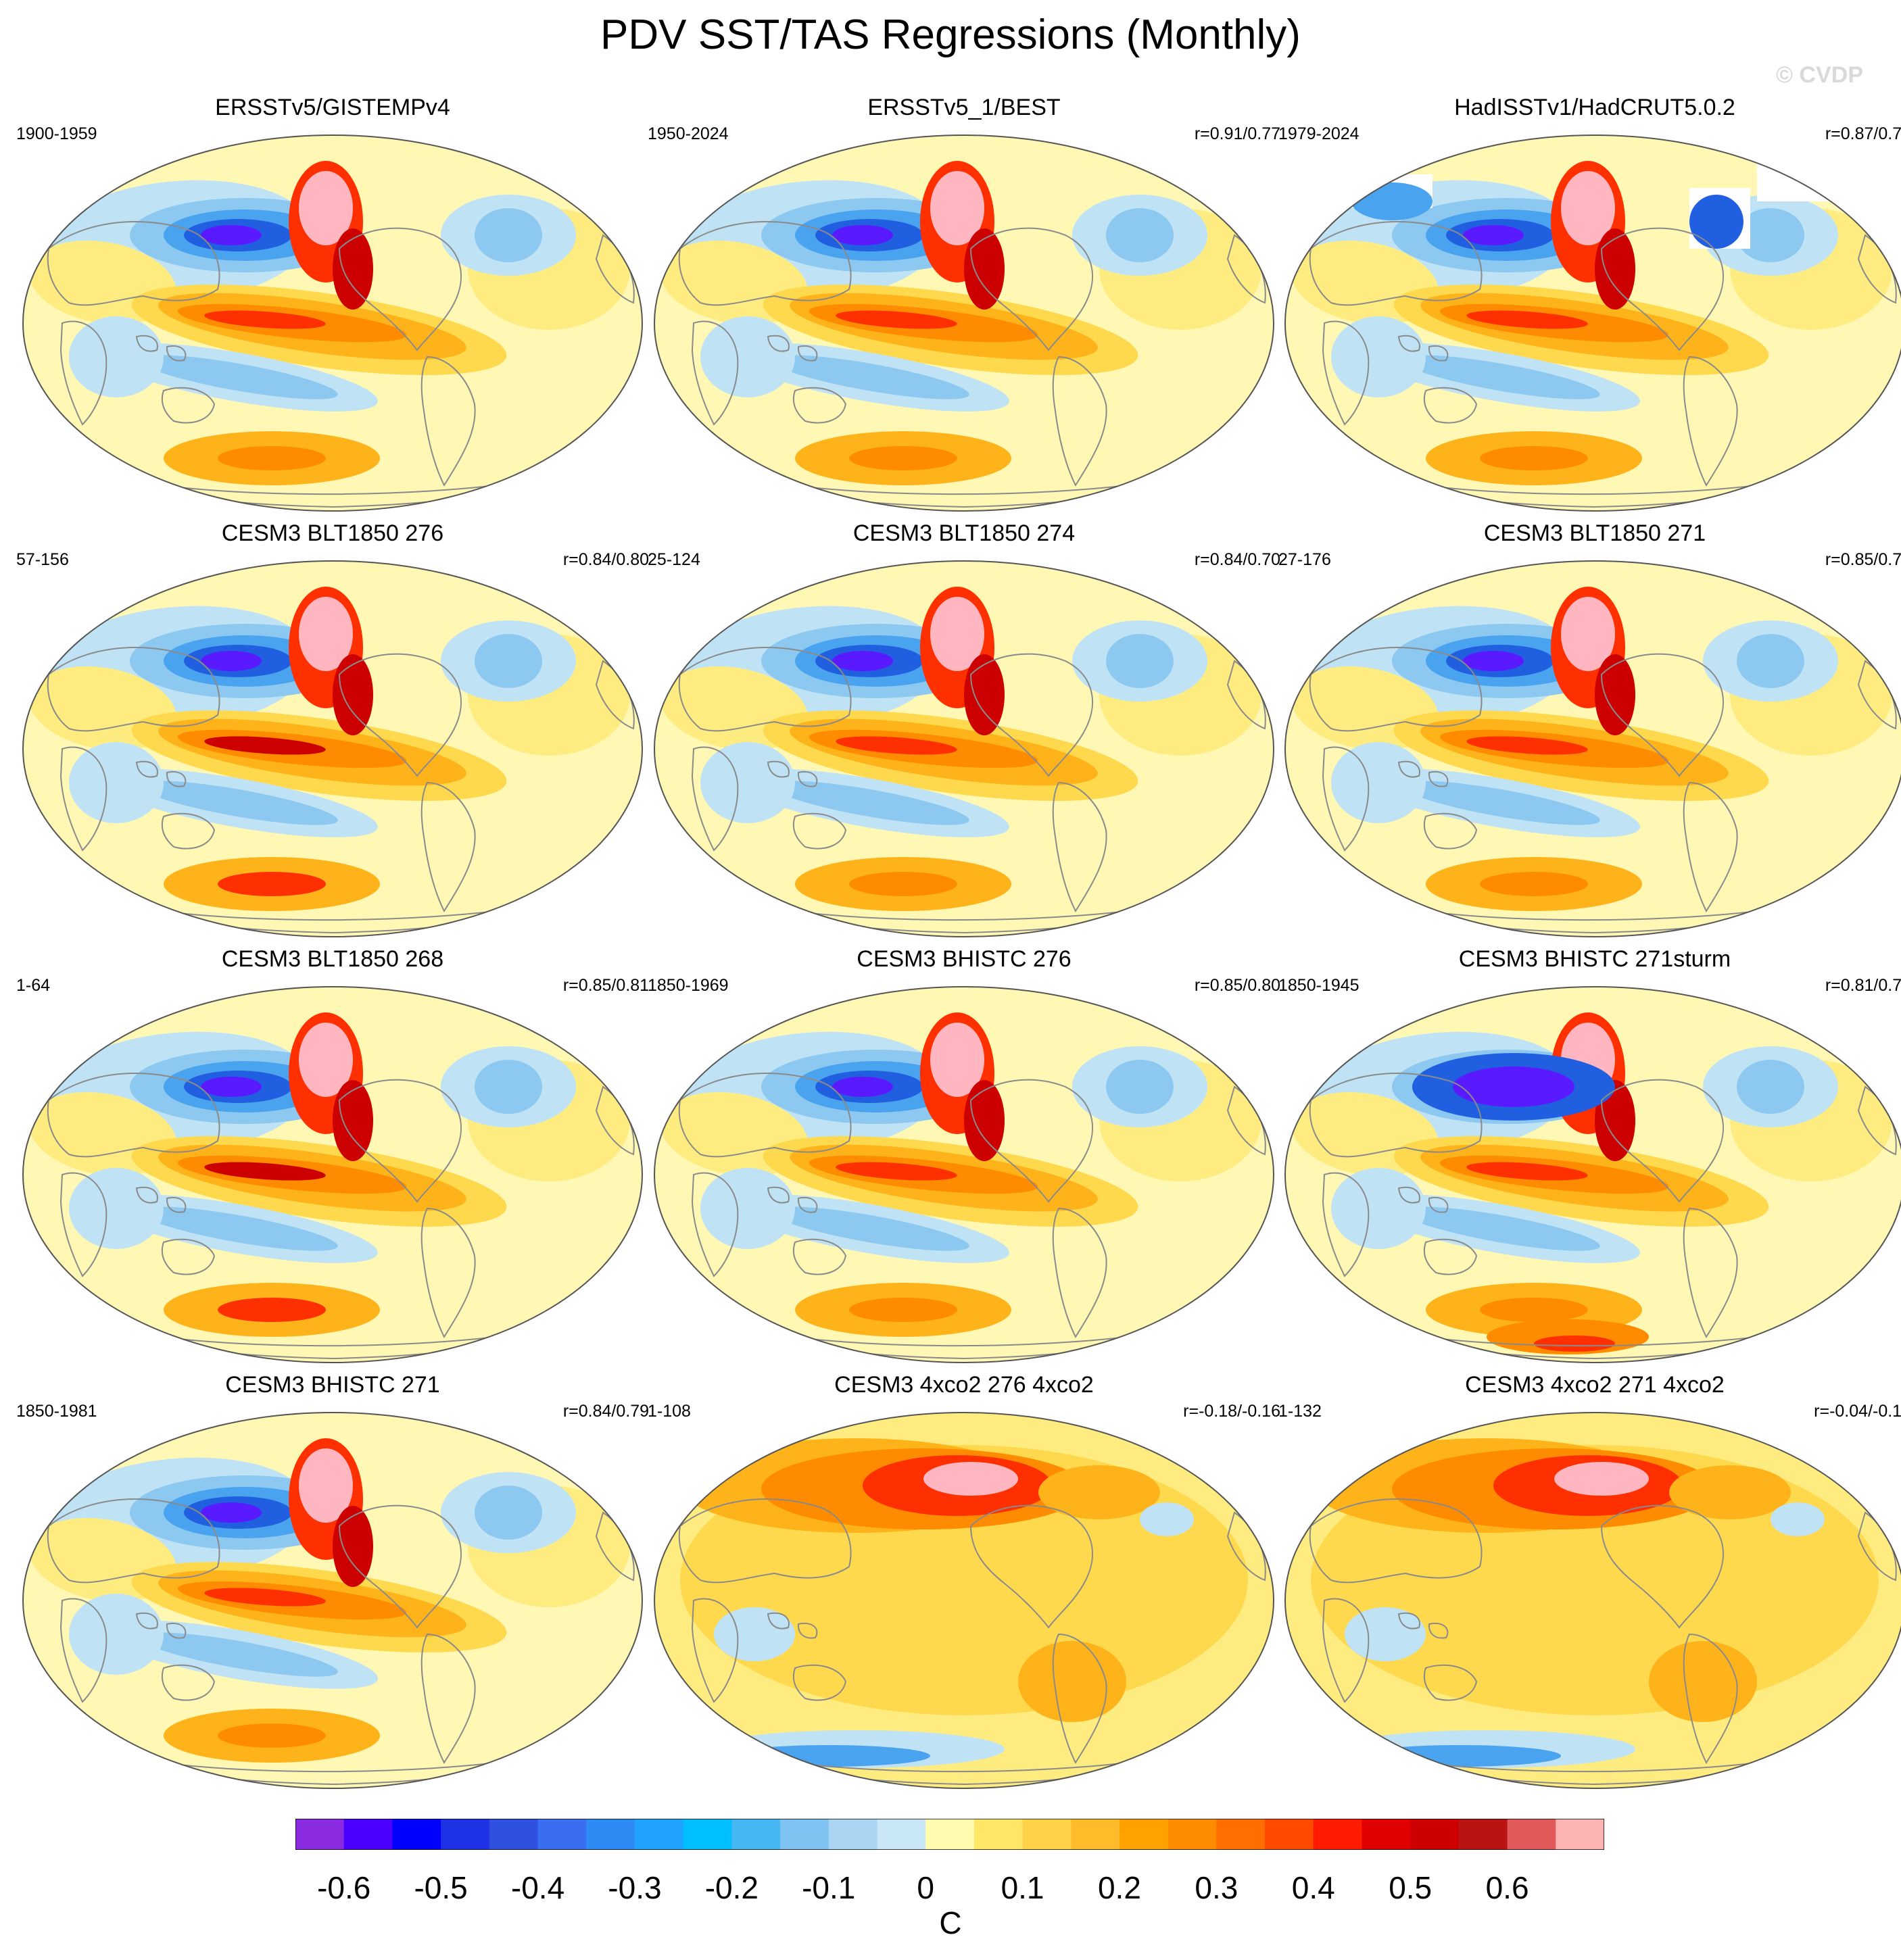 This screenshot has width=1901, height=1960. I want to click on map-panel: CESM3 BHISTC 271 1850-1981 r=0.84/0.79, so click(332, 1582).